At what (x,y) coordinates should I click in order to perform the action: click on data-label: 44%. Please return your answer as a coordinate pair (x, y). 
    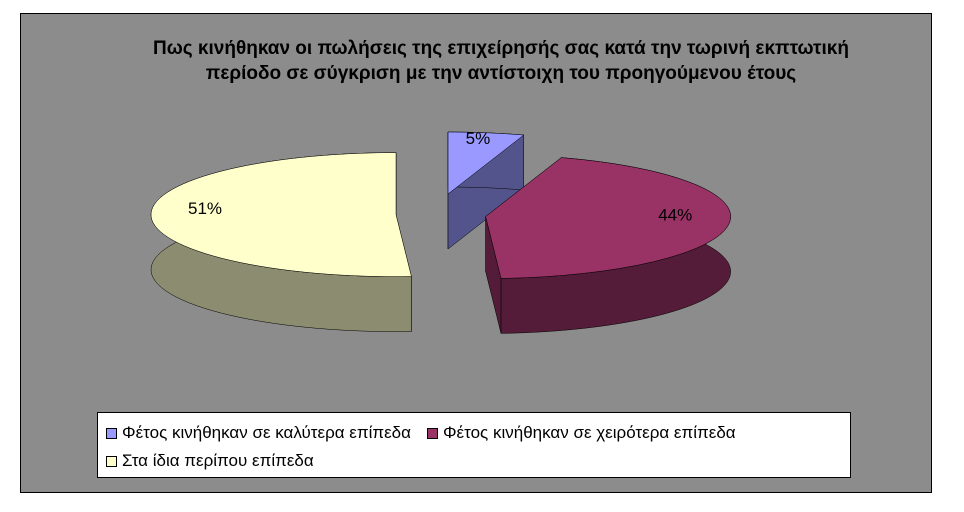
    Looking at the image, I should click on (675, 215).